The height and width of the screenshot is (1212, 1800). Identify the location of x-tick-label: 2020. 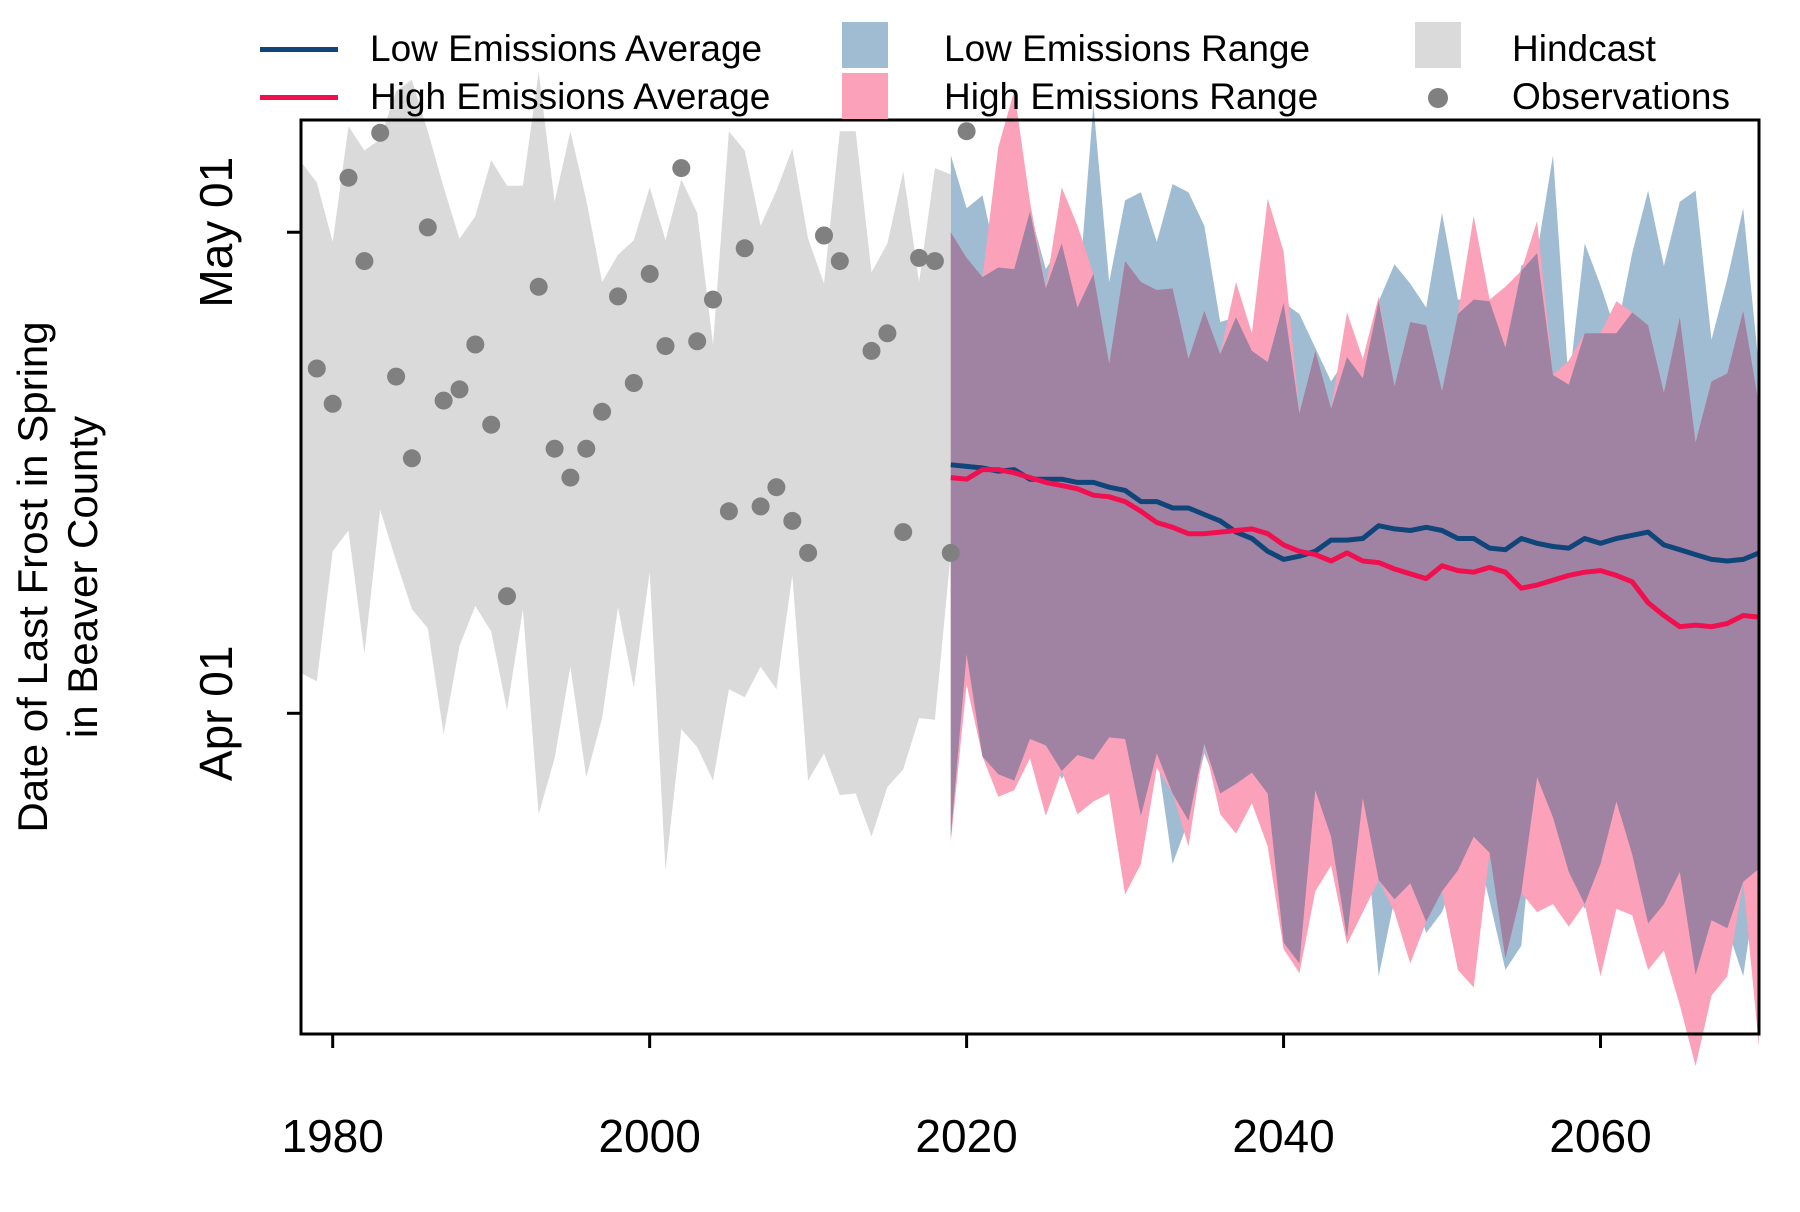
(966, 1136).